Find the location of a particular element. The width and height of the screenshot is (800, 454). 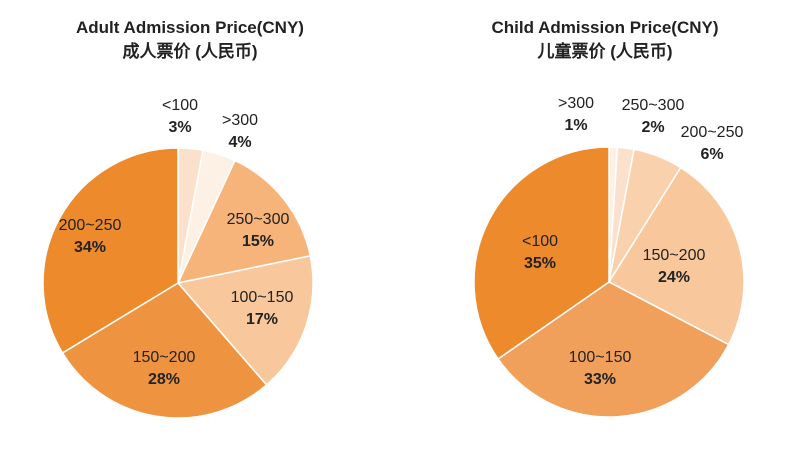

adult-category-label: 250~300 is located at coordinates (258, 219).